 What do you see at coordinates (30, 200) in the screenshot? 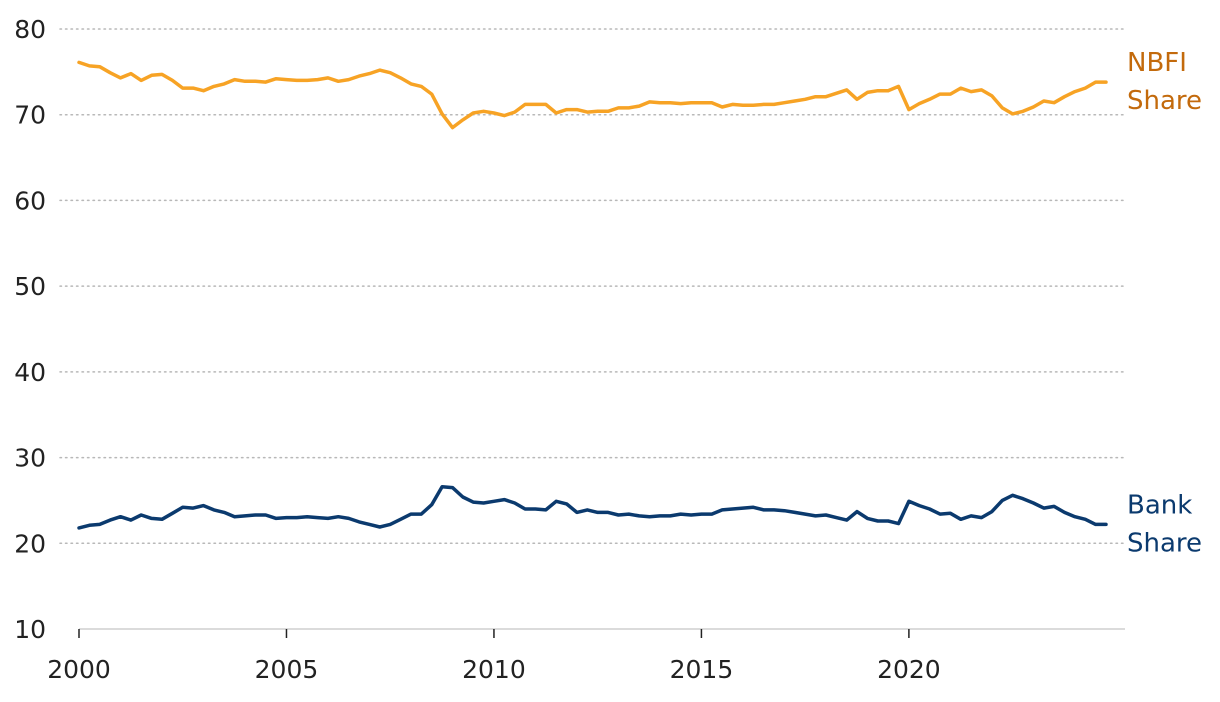
I see `y-tick-label: 60` at bounding box center [30, 200].